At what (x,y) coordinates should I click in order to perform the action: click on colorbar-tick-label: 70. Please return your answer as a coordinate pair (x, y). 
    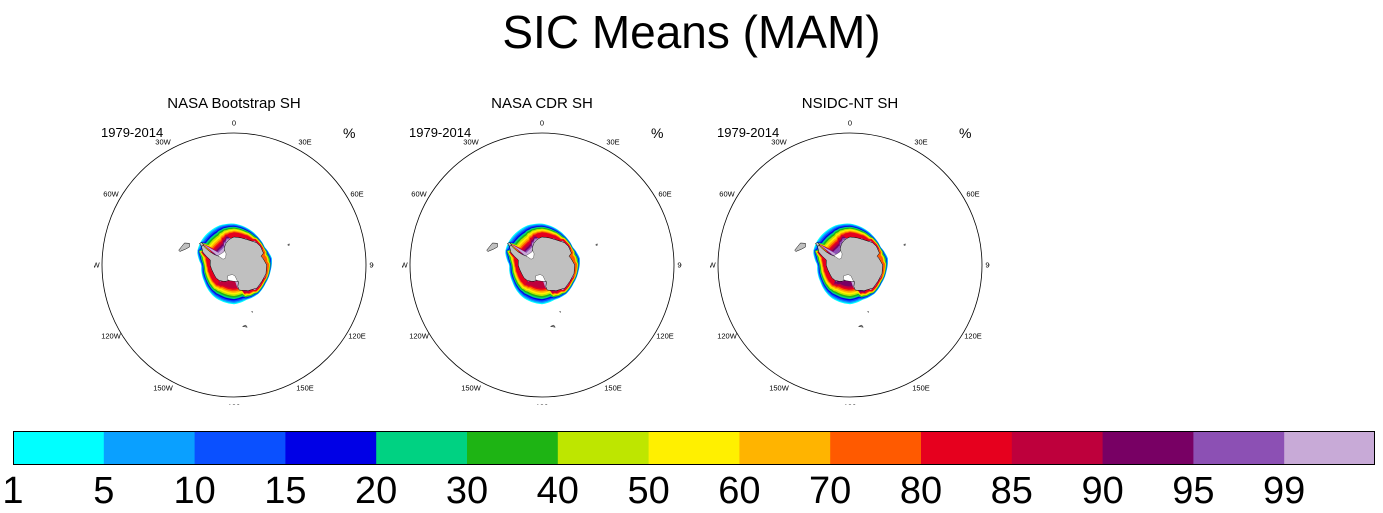
    Looking at the image, I should click on (830, 491).